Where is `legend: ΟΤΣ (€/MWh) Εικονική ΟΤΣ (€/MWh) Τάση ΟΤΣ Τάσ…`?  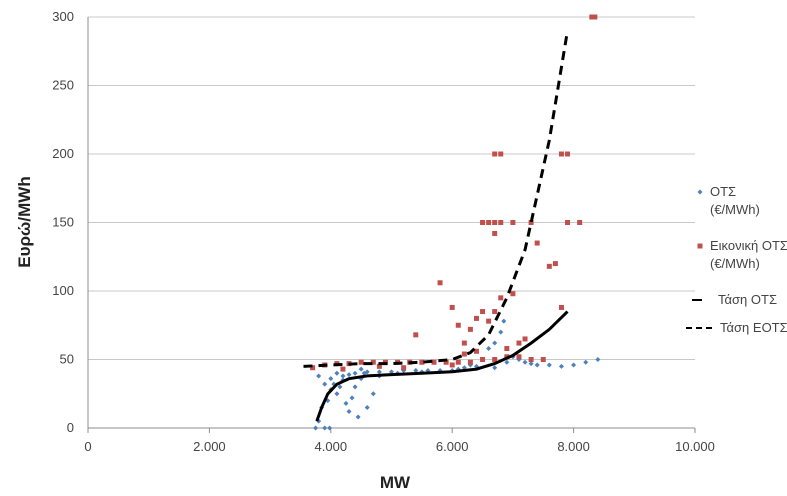 legend: ΟΤΣ (€/MWh) Εικονική ΟΤΣ (€/MWh) Τάση ΟΤΣ Τάσ… is located at coordinates (736, 259).